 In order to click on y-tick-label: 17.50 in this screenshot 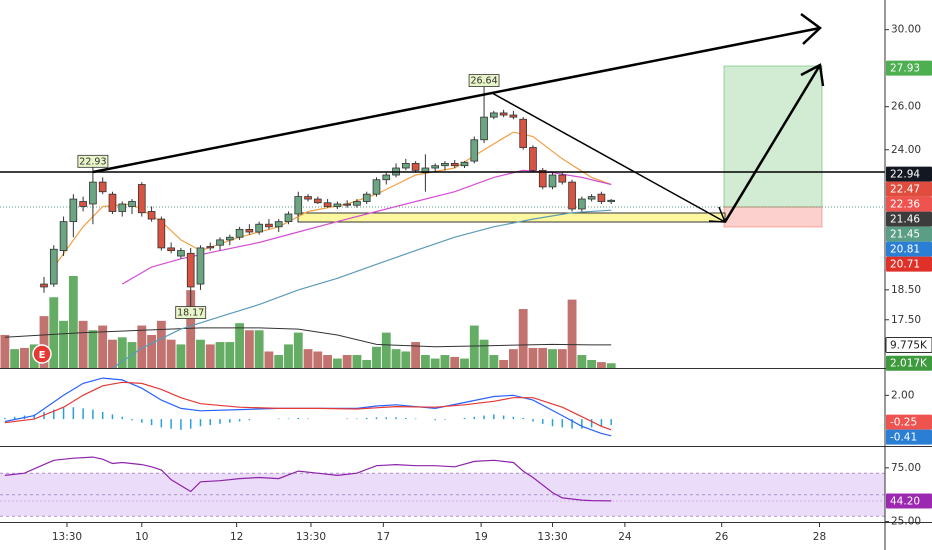, I will do `click(906, 320)`.